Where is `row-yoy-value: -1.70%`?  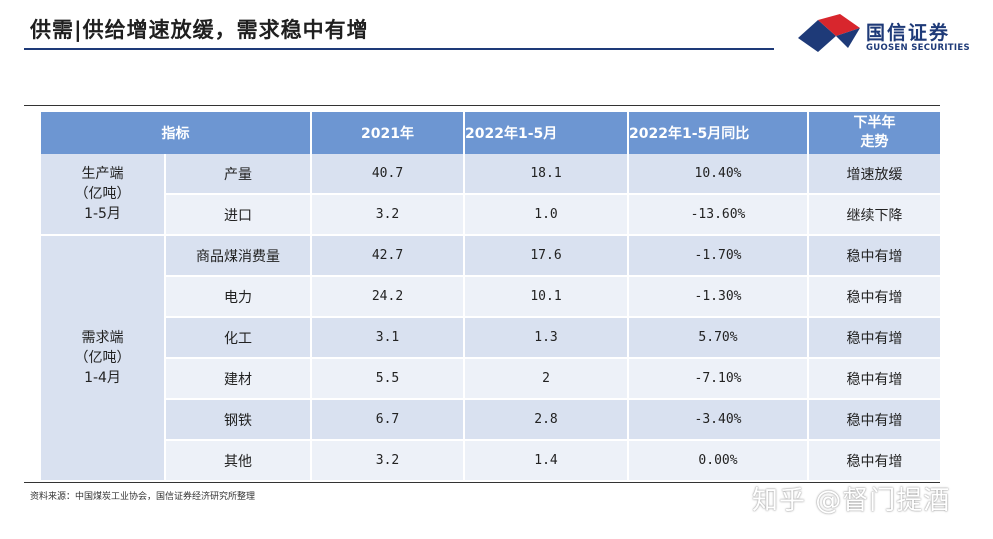
row-yoy-value: -1.70% is located at coordinates (718, 256).